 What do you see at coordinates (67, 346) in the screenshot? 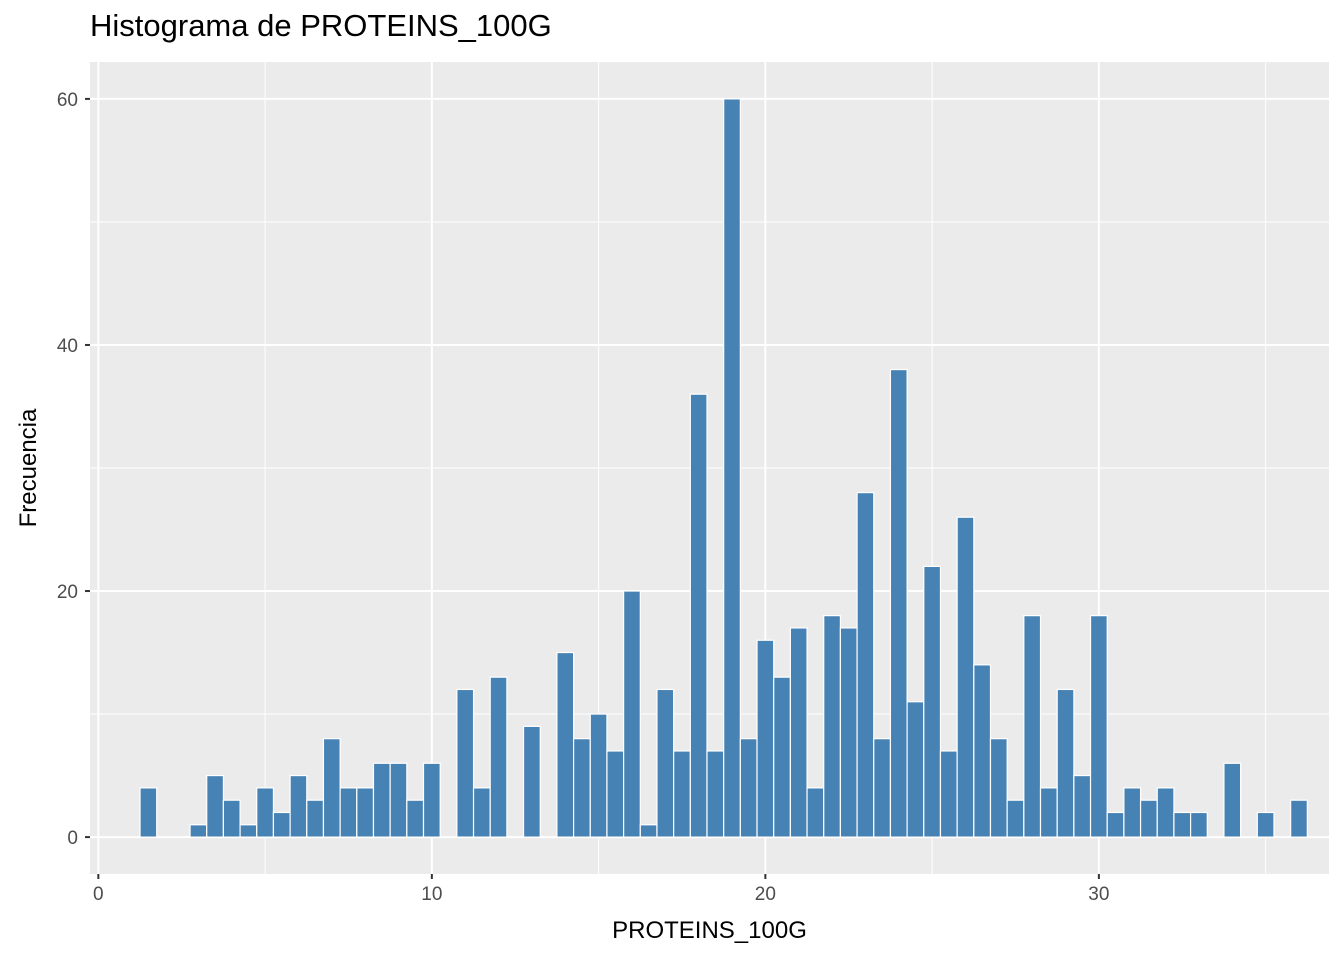
I see `y-tick-label: 40` at bounding box center [67, 346].